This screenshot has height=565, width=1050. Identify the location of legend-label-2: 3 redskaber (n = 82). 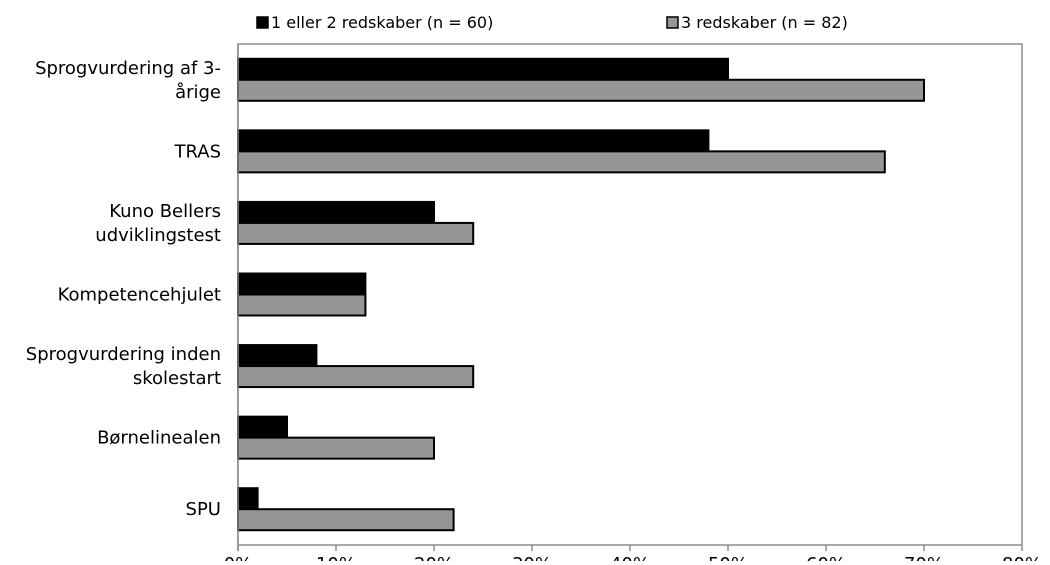
(764, 22).